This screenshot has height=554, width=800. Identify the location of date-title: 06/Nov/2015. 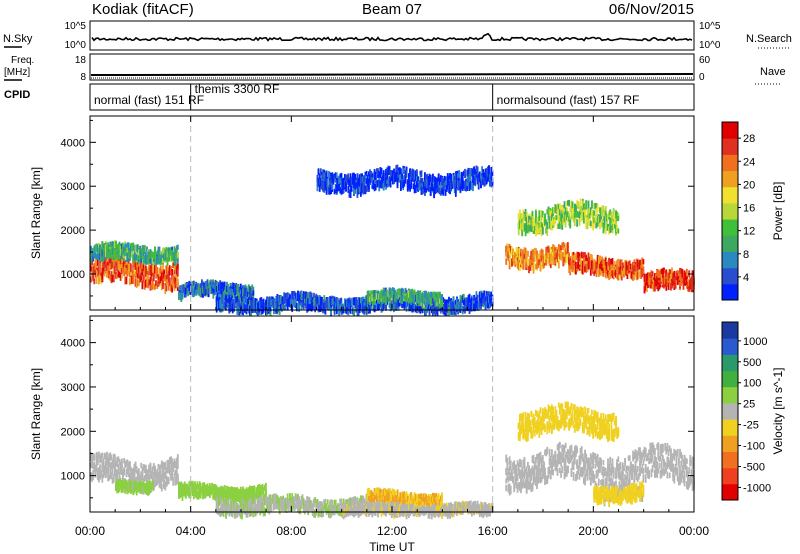
(651, 9).